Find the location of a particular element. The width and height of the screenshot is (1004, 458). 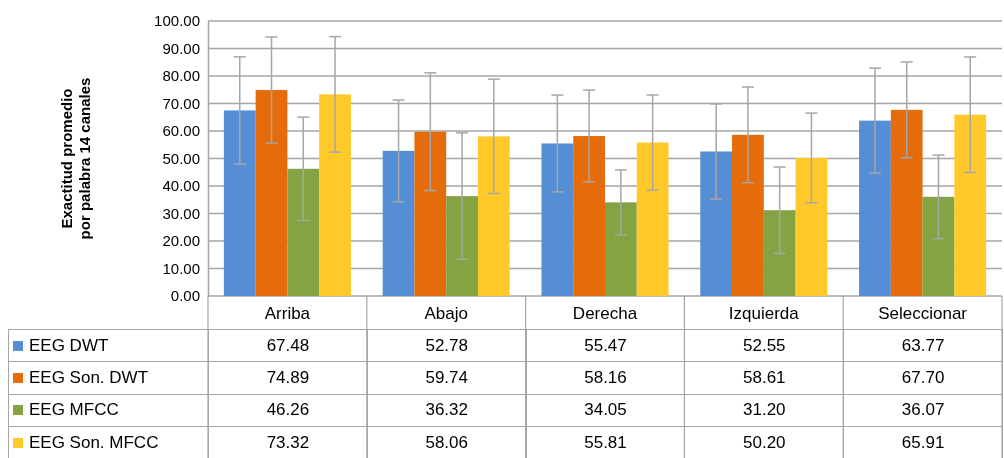

y-tick-label: 0.00 is located at coordinates (185, 296).